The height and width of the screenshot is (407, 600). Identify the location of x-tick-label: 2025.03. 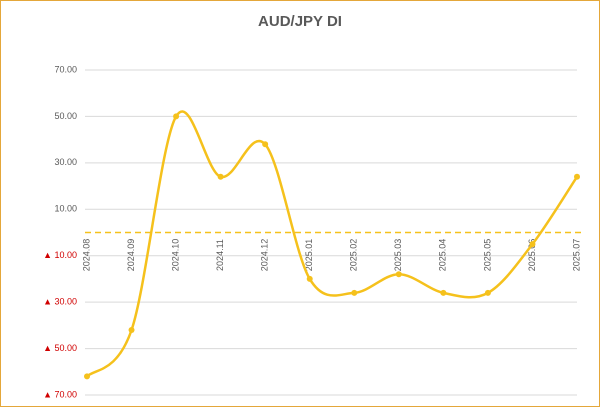
(398, 255).